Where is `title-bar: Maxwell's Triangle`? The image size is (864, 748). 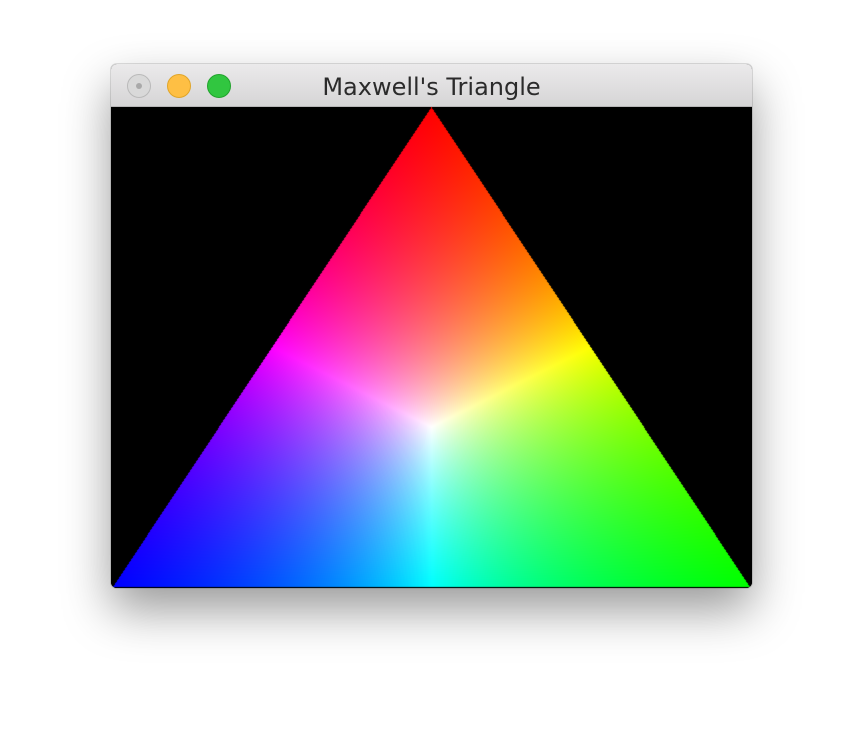
title-bar: Maxwell's Triangle is located at coordinates (431, 85).